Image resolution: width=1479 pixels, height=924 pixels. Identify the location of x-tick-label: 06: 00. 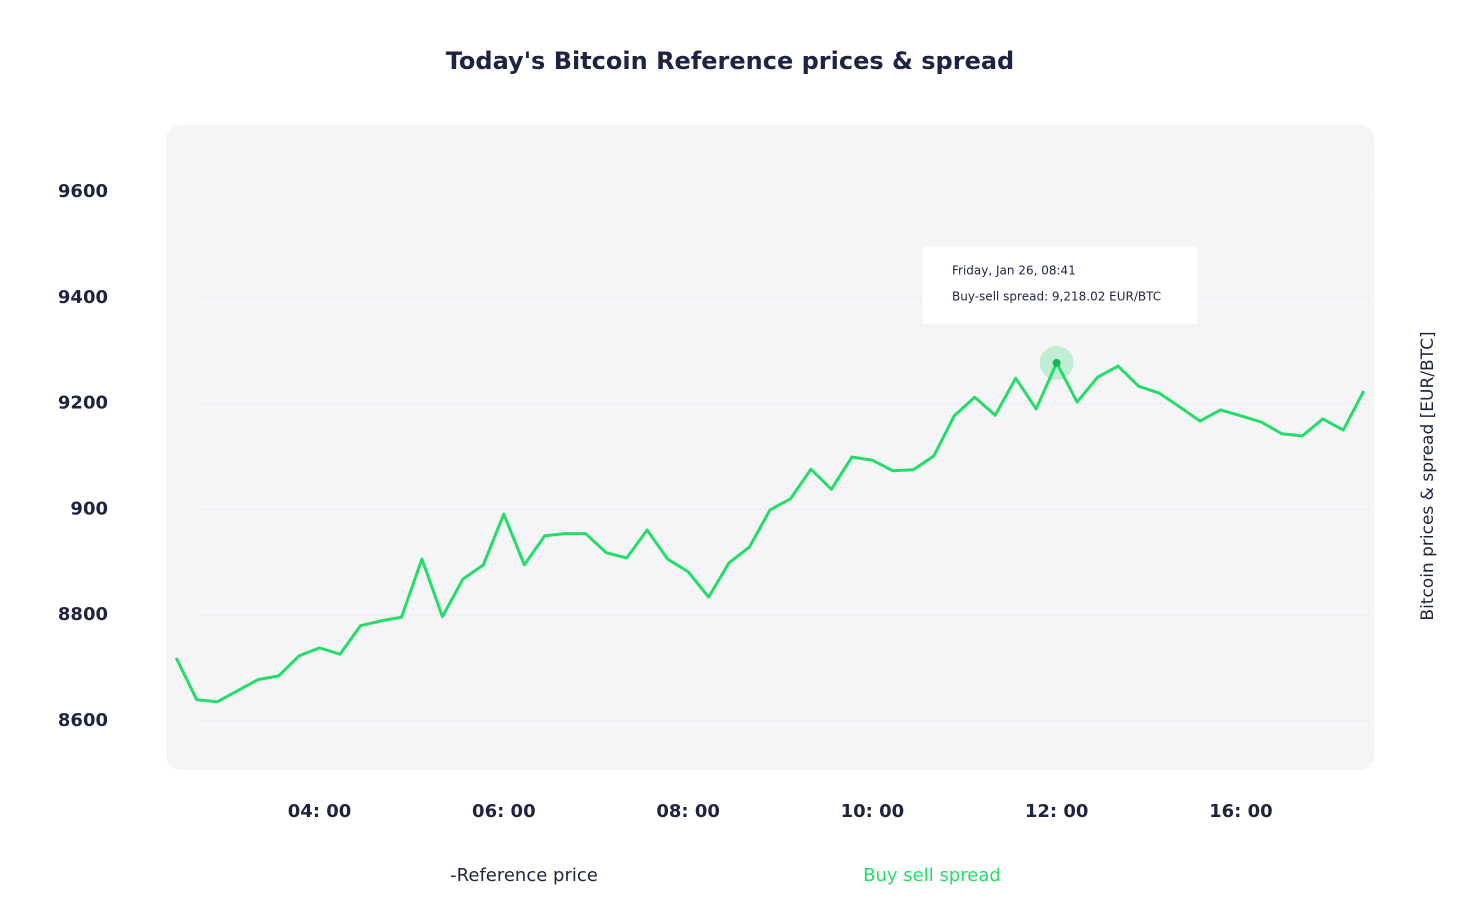
(504, 811).